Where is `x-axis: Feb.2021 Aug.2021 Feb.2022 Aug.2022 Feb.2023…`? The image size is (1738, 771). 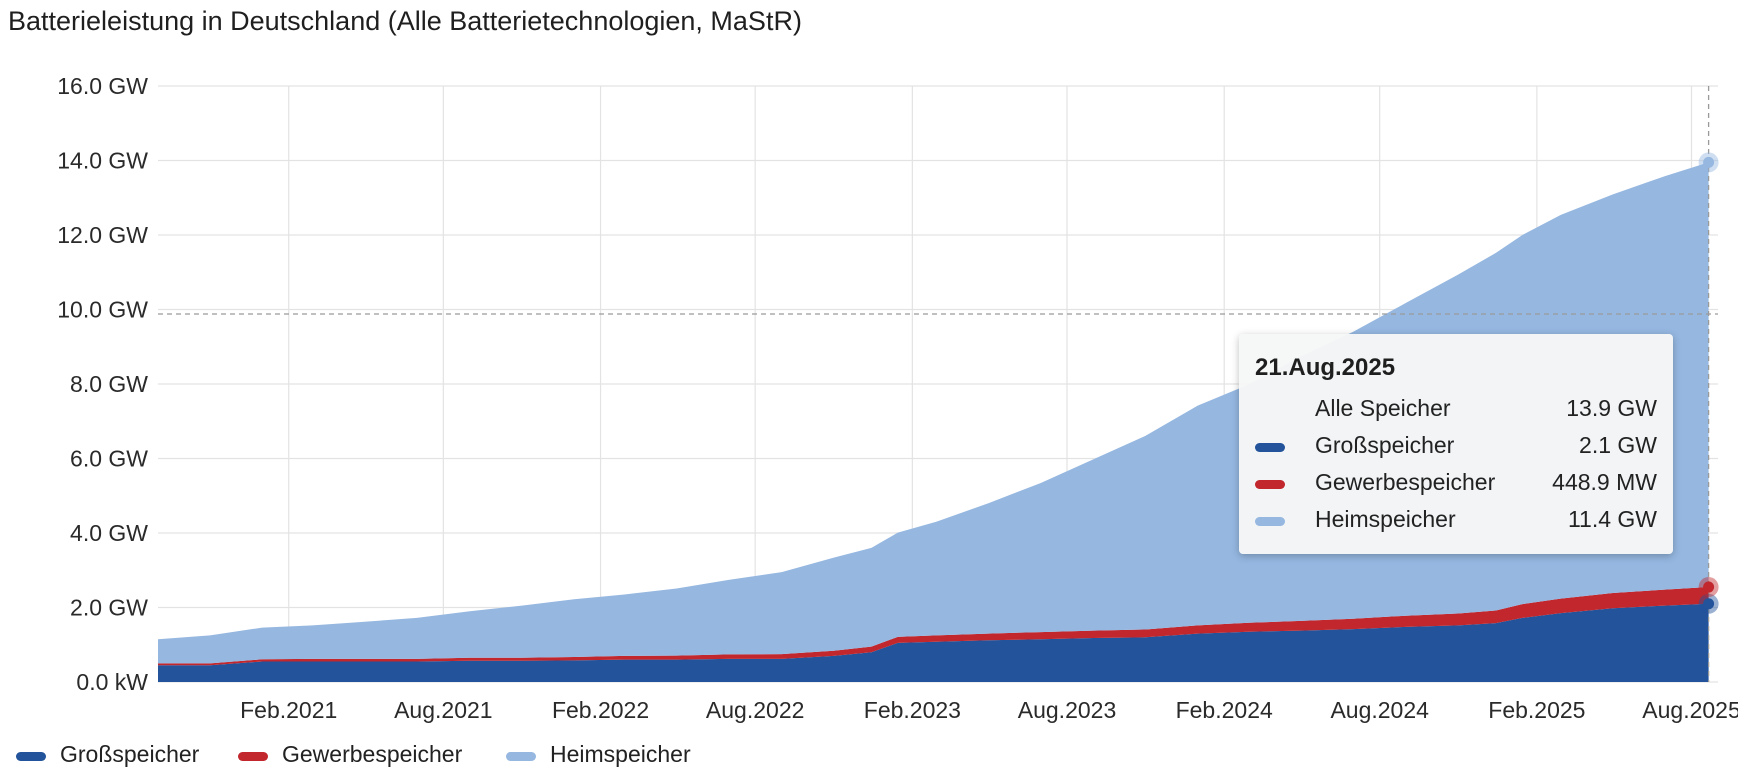
x-axis: Feb.2021 Aug.2021 Feb.2022 Aug.2022 Feb.2023… is located at coordinates (989, 710).